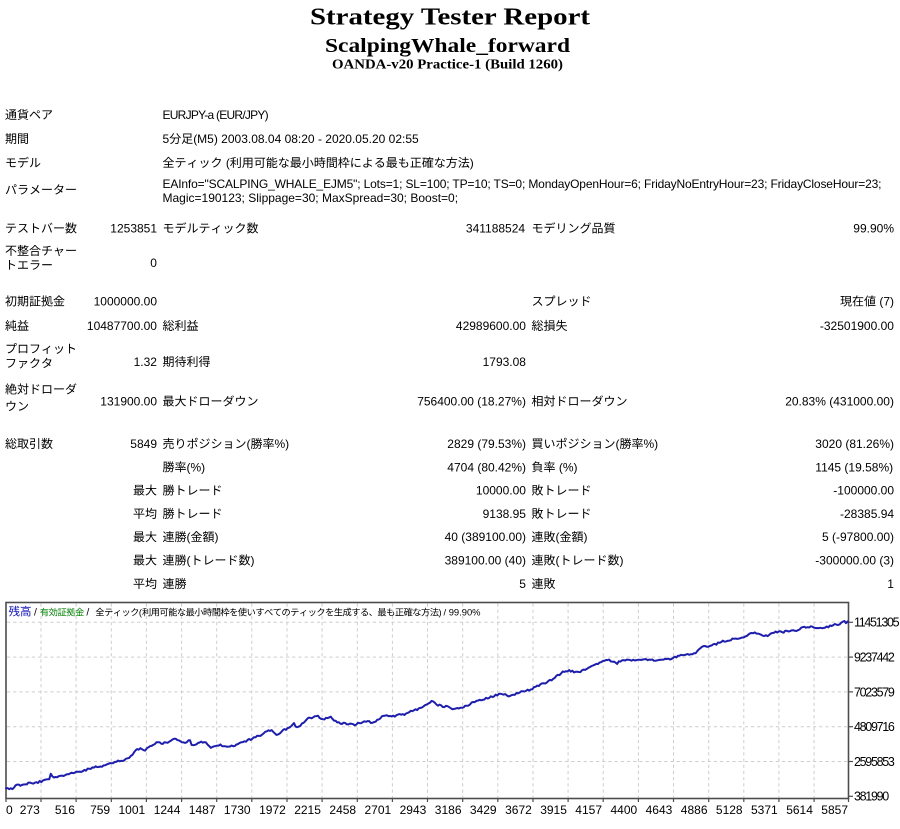  Describe the element at coordinates (216, 115) in the screenshot. I see `svg-text: EURJPY-a (EUR/JPY)` at that location.